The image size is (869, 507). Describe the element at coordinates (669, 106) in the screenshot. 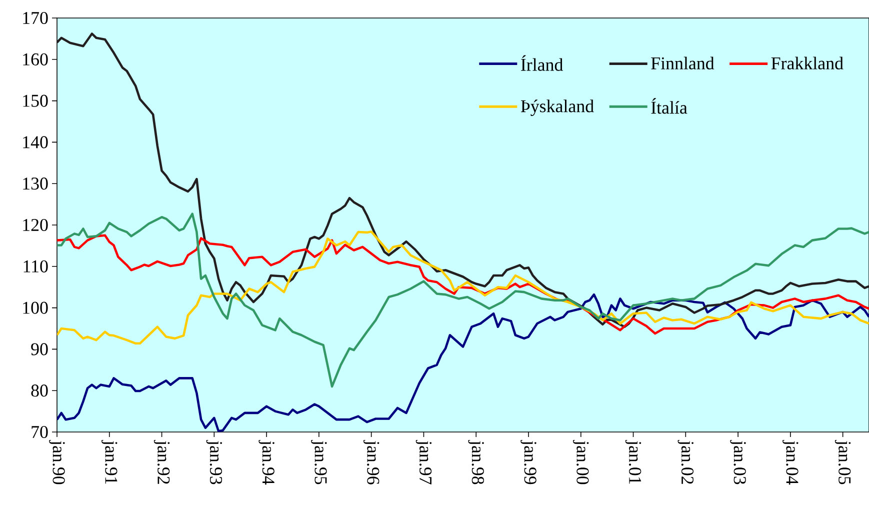

I see `legend-label: Ítalía` at that location.